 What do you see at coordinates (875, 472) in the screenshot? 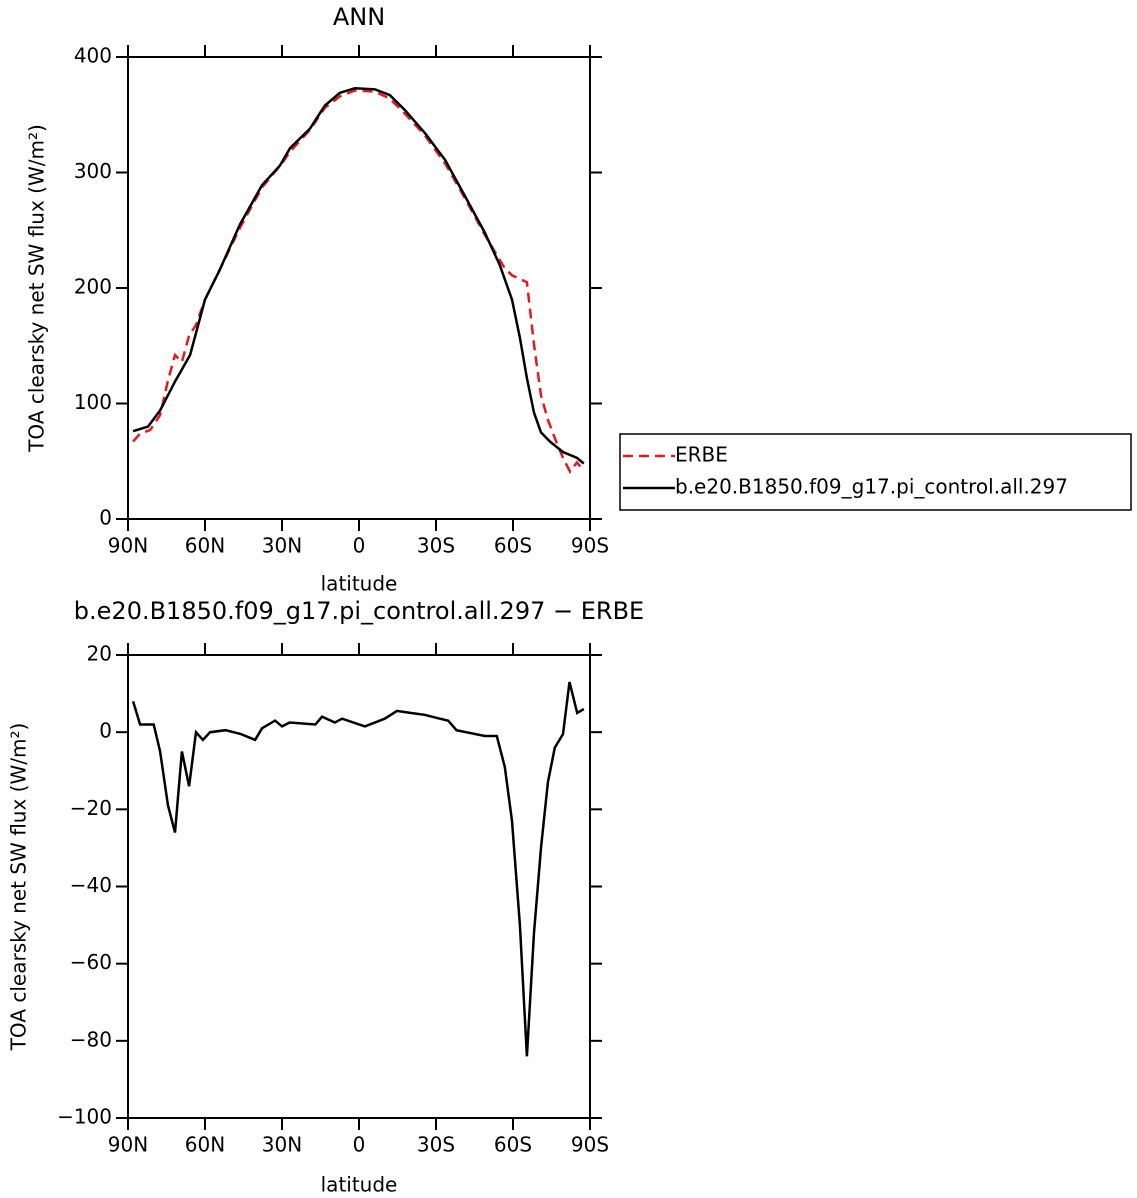
I see `legend-box` at bounding box center [875, 472].